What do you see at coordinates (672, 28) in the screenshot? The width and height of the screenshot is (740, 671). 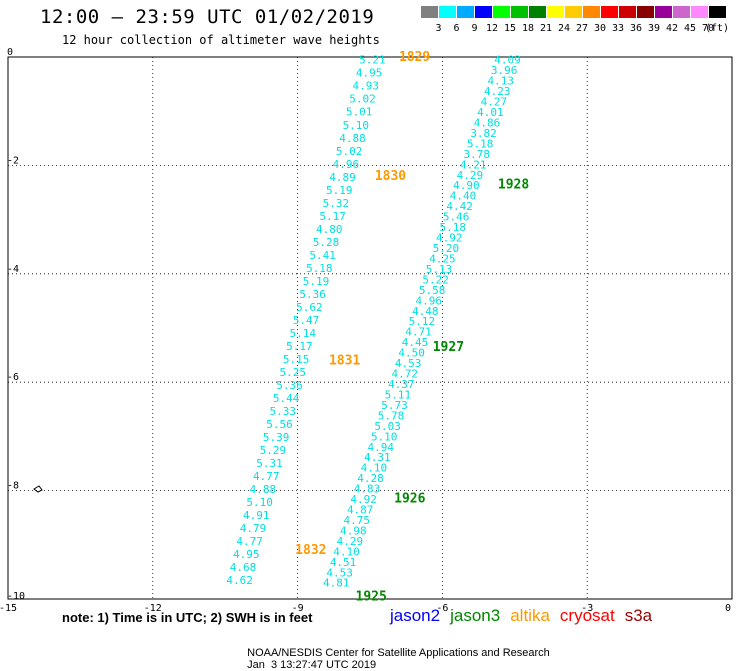 I see `legend-label: 42` at bounding box center [672, 28].